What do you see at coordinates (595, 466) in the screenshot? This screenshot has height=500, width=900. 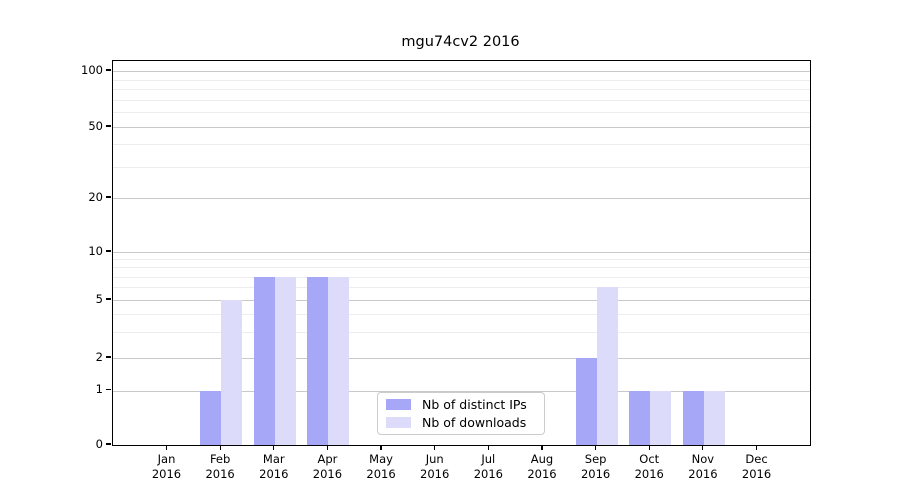 I see `x-tick-label-sep: Sep 2016` at bounding box center [595, 466].